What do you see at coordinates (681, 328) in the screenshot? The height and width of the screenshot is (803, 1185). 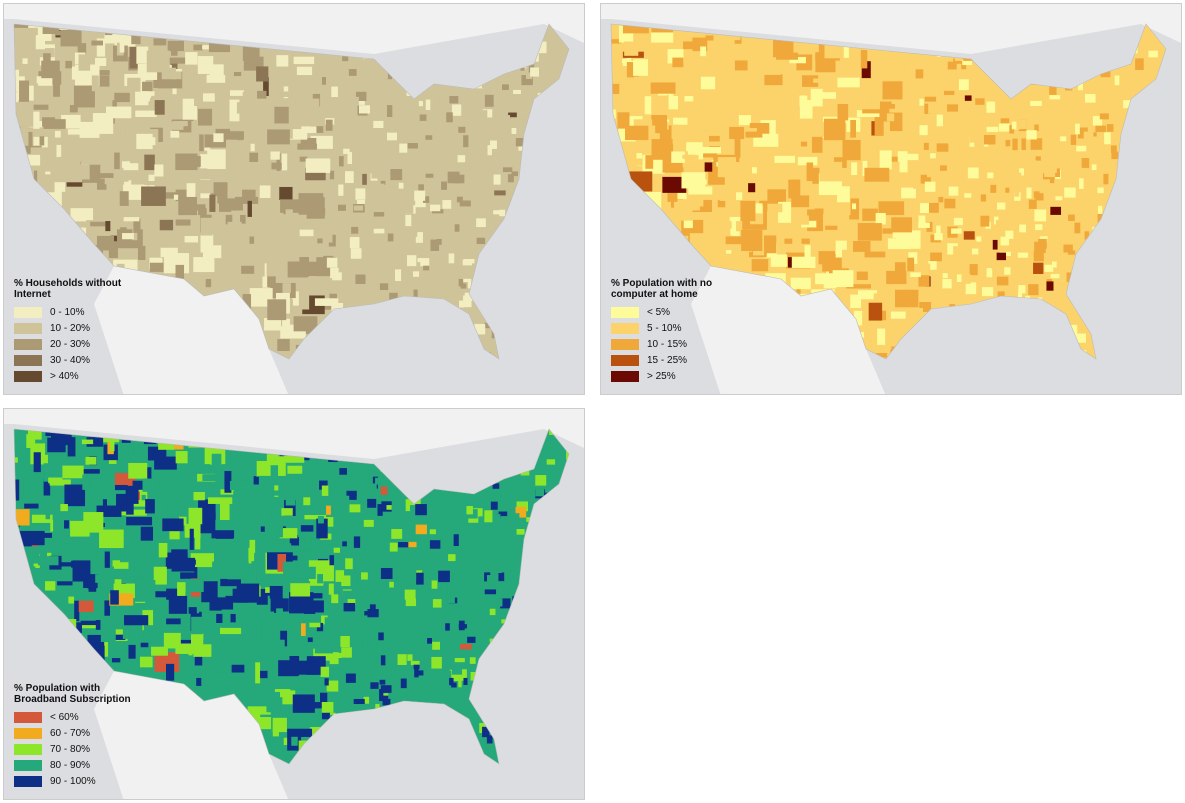 I see `legend-item: 5 - 10%` at bounding box center [681, 328].